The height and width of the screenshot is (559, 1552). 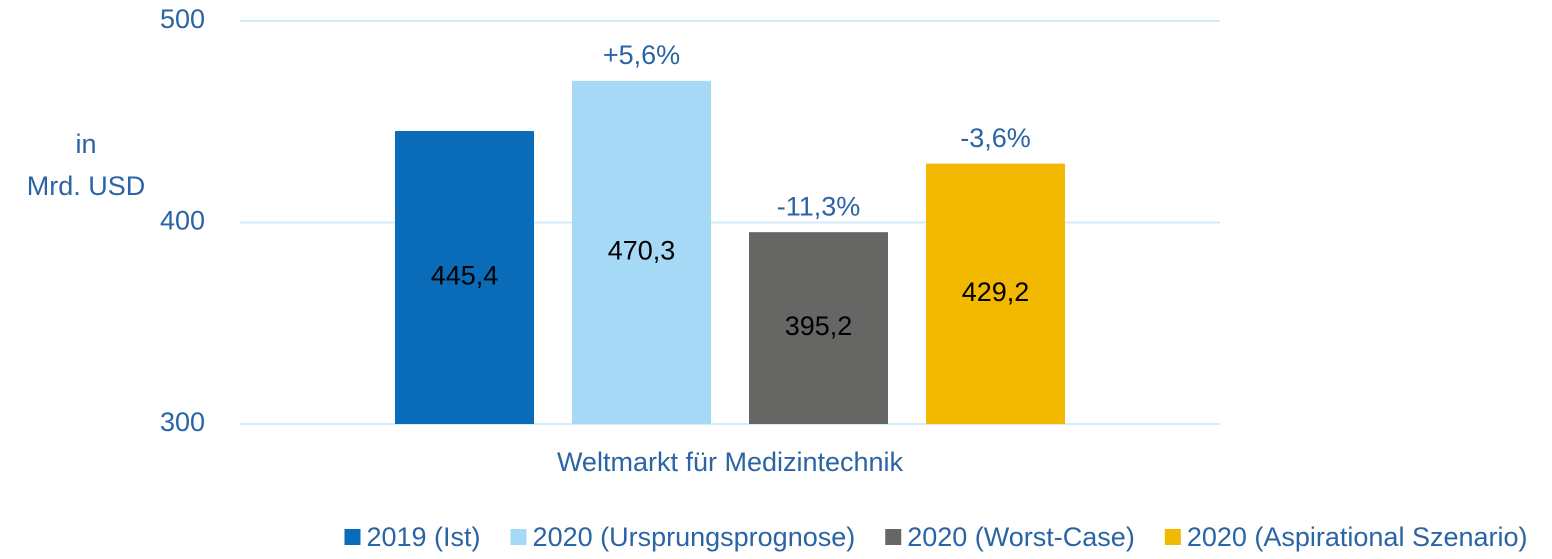 What do you see at coordinates (86, 186) in the screenshot?
I see `y-axis-label: Mrd. USD` at bounding box center [86, 186].